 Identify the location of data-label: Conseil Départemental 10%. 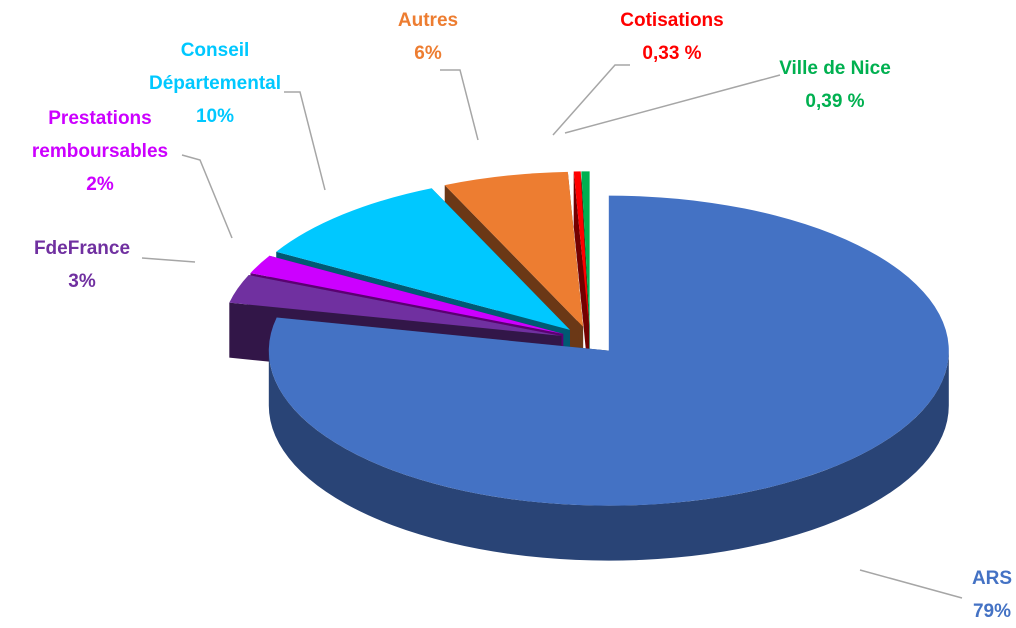
(215, 83).